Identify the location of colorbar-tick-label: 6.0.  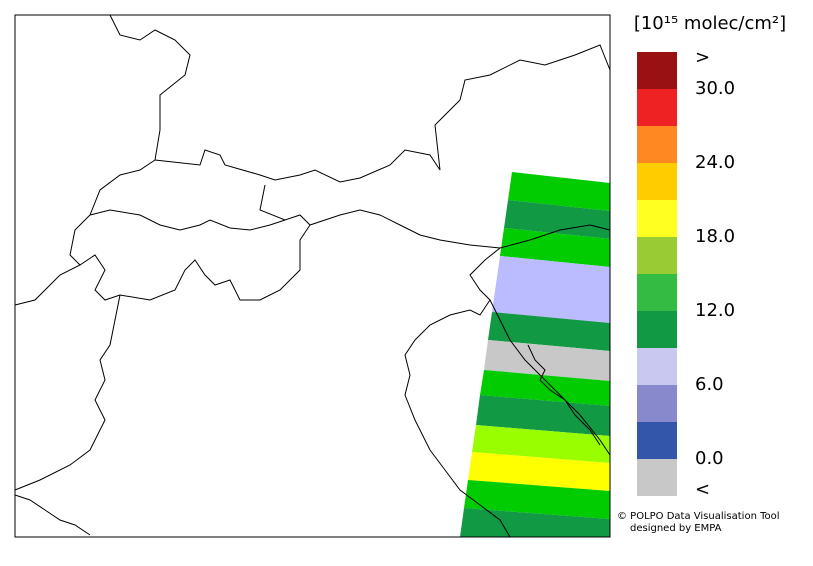
(709, 384).